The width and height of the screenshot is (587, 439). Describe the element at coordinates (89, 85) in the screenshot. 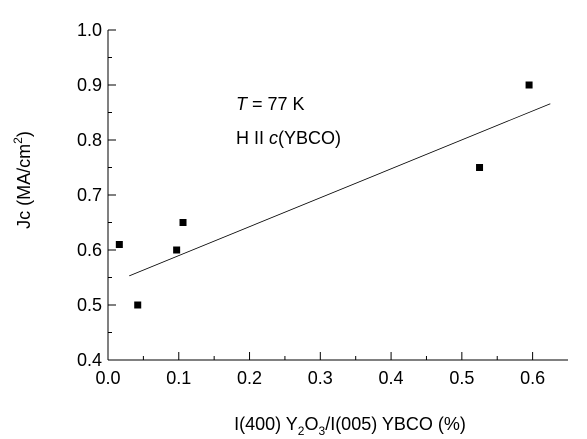

I see `y-tick-label: 0.9` at that location.